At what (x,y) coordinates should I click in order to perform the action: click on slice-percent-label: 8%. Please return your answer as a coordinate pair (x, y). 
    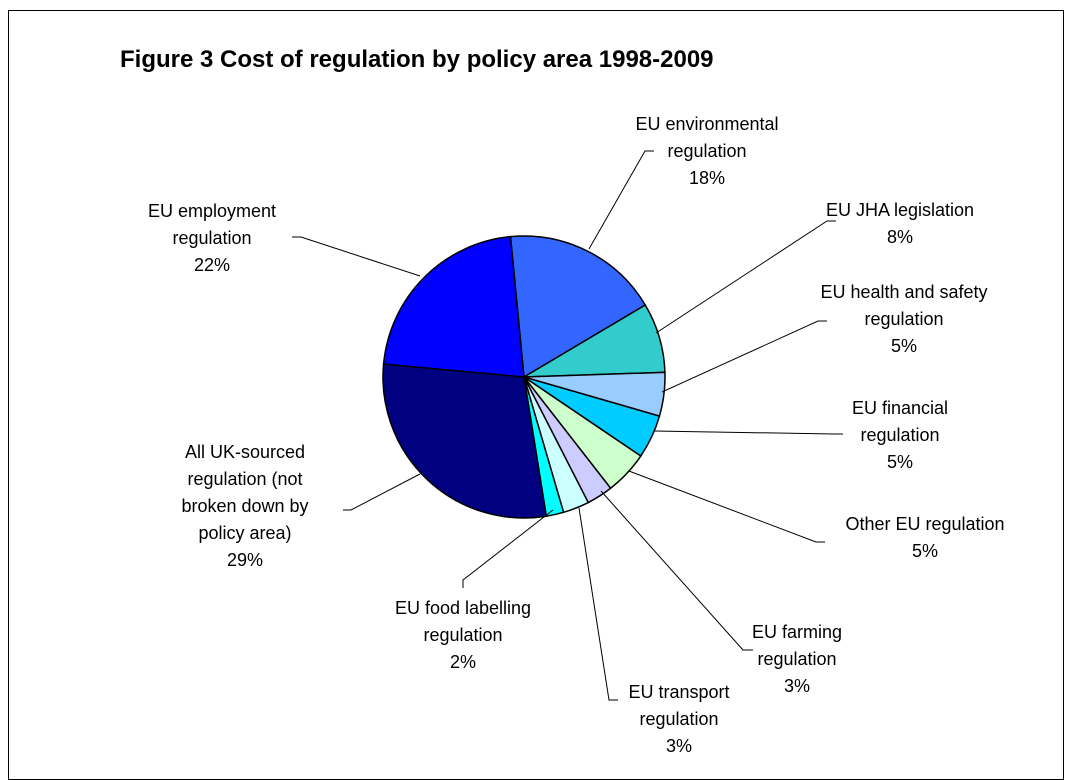
    Looking at the image, I should click on (900, 237).